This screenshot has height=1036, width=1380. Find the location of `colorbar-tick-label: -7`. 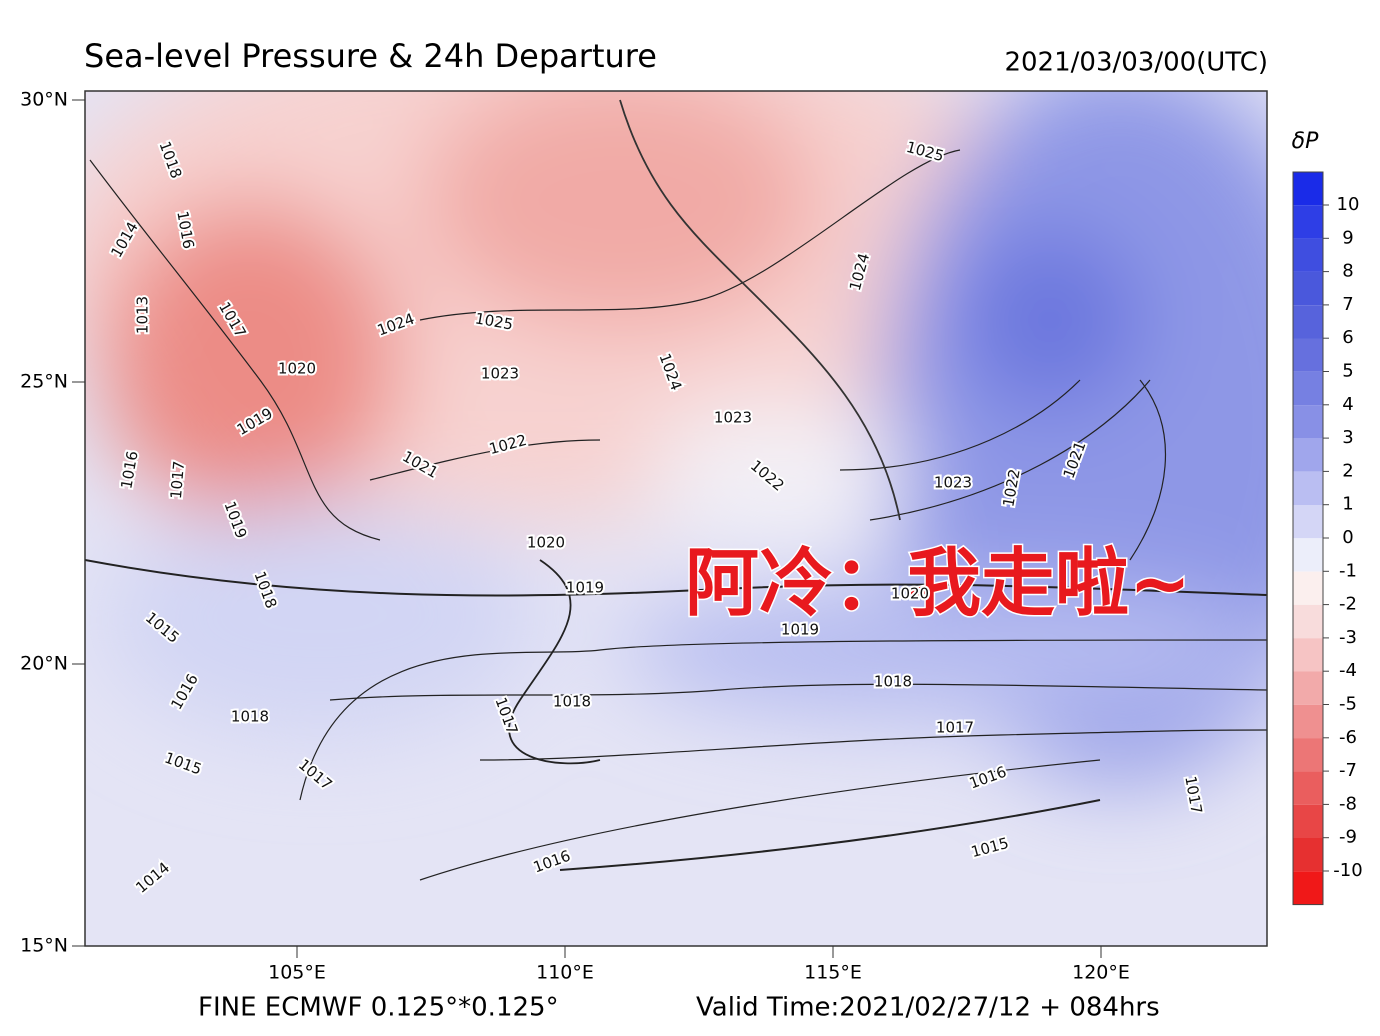

colorbar-tick-label: -7 is located at coordinates (1348, 770).